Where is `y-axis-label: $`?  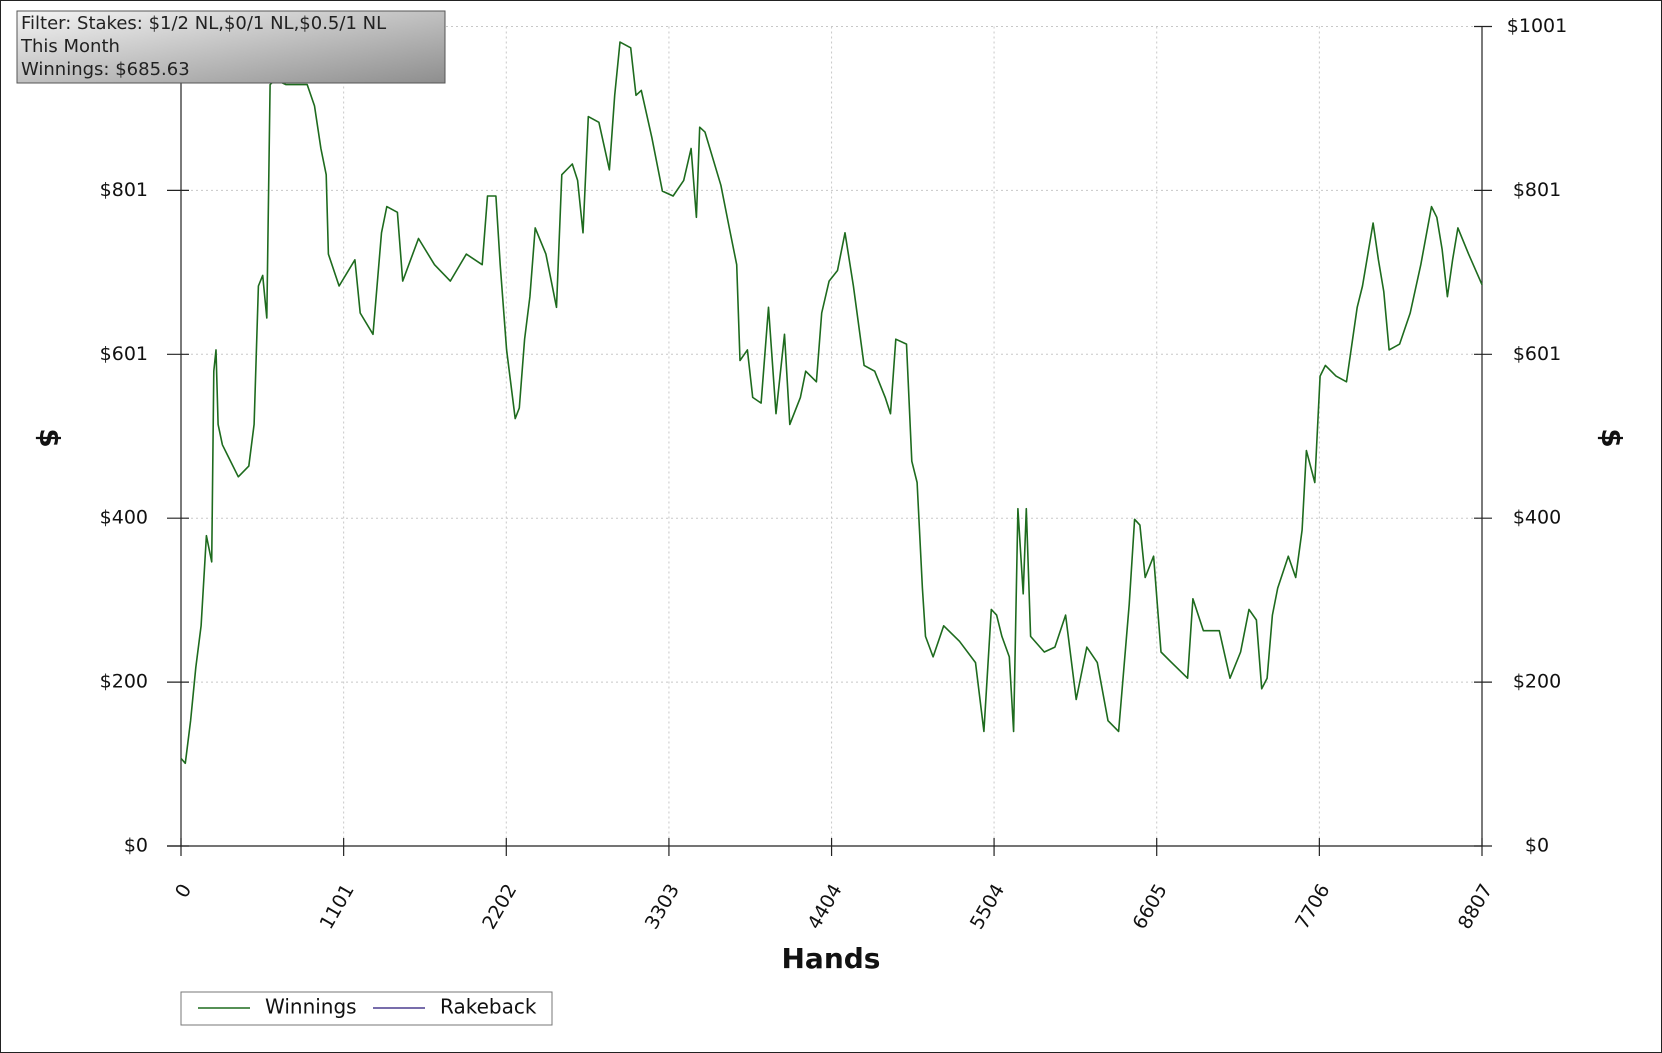
y-axis-label: $ is located at coordinates (49, 437).